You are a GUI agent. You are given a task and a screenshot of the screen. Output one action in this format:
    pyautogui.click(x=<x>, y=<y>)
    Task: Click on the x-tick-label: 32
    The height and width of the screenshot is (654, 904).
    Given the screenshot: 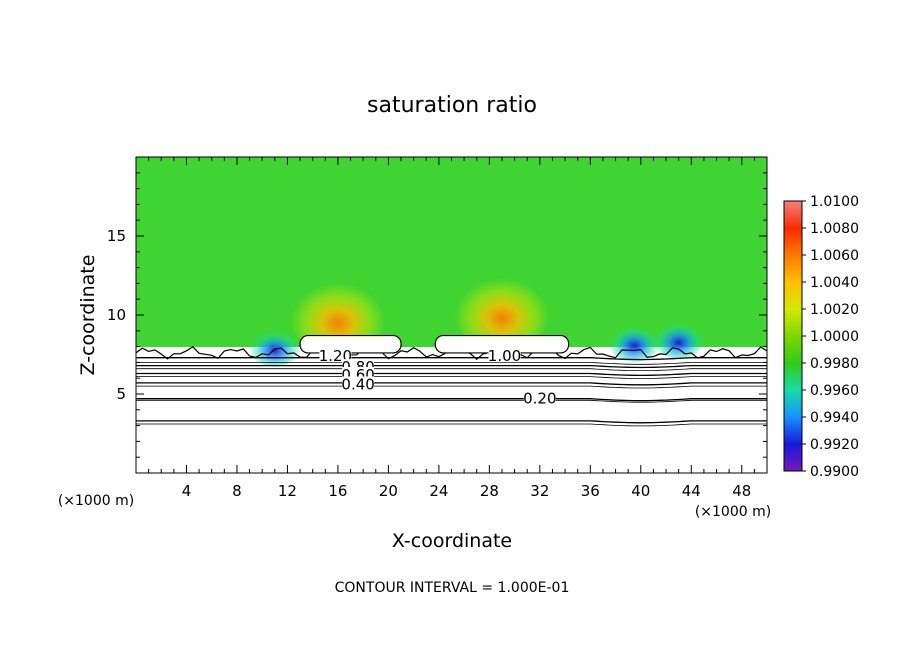 What is the action you would take?
    pyautogui.click(x=539, y=491)
    